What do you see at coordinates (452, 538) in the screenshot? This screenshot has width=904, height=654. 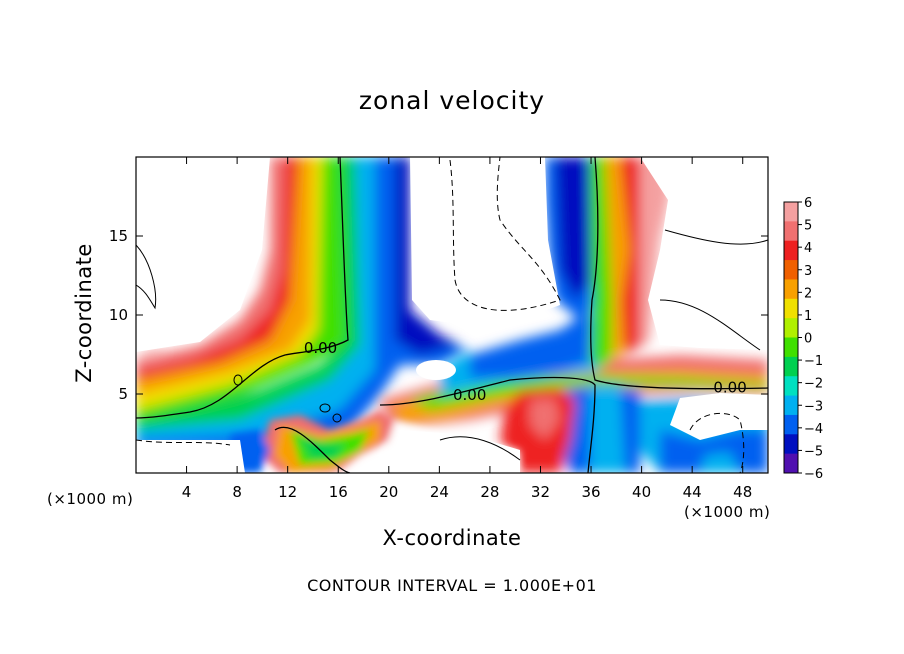 I see `x-axis-label: X-coordinate` at bounding box center [452, 538].